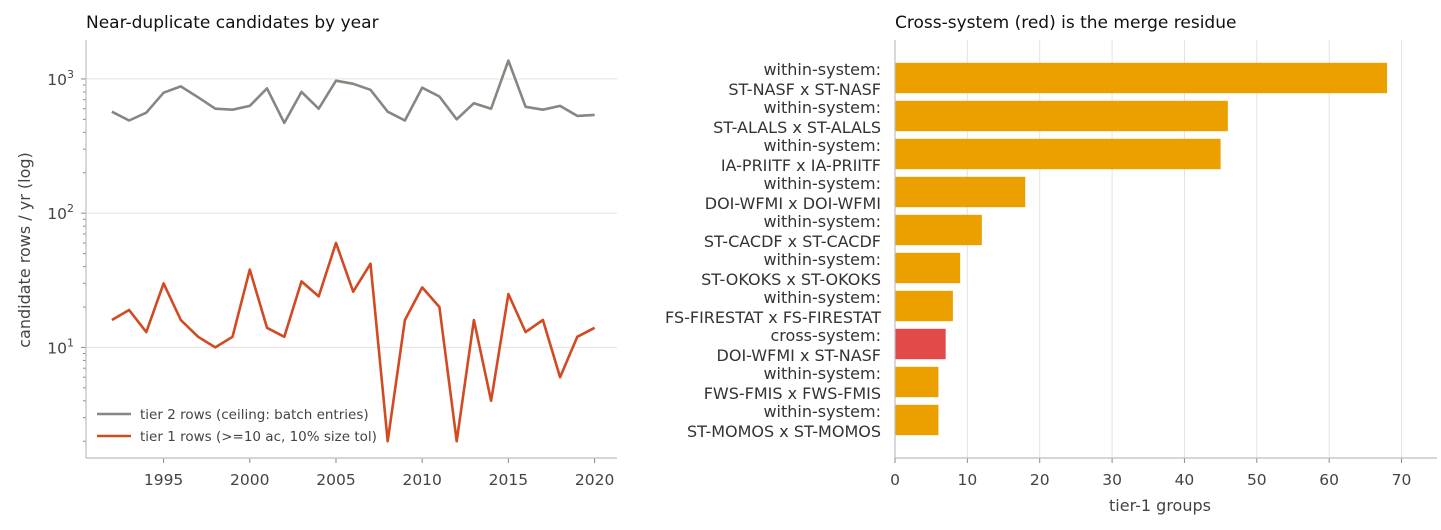  What do you see at coordinates (379, 473) in the screenshot?
I see `left-x-axis-ticks: 1995 2000 2005 2010 2015 2020` at bounding box center [379, 473].